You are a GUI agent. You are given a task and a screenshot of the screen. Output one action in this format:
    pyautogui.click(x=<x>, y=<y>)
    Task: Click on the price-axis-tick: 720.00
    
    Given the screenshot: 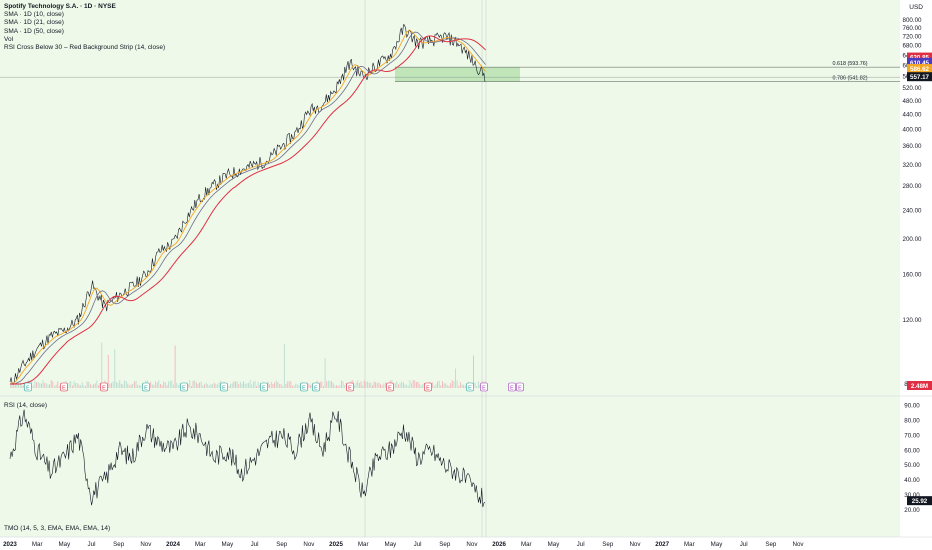 What is the action you would take?
    pyautogui.click(x=912, y=37)
    